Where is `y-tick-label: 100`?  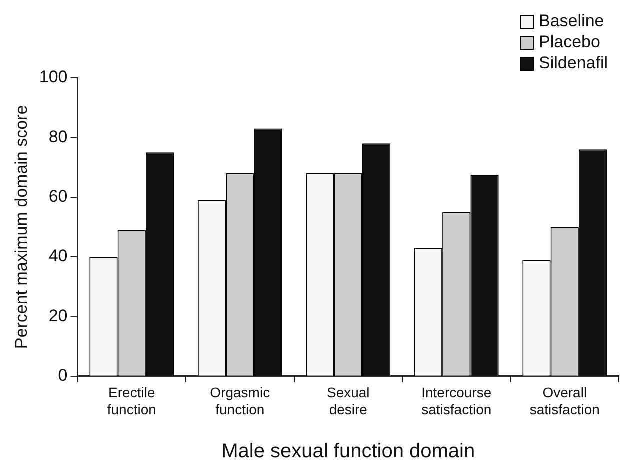
y-tick-label: 100 is located at coordinates (53, 77).